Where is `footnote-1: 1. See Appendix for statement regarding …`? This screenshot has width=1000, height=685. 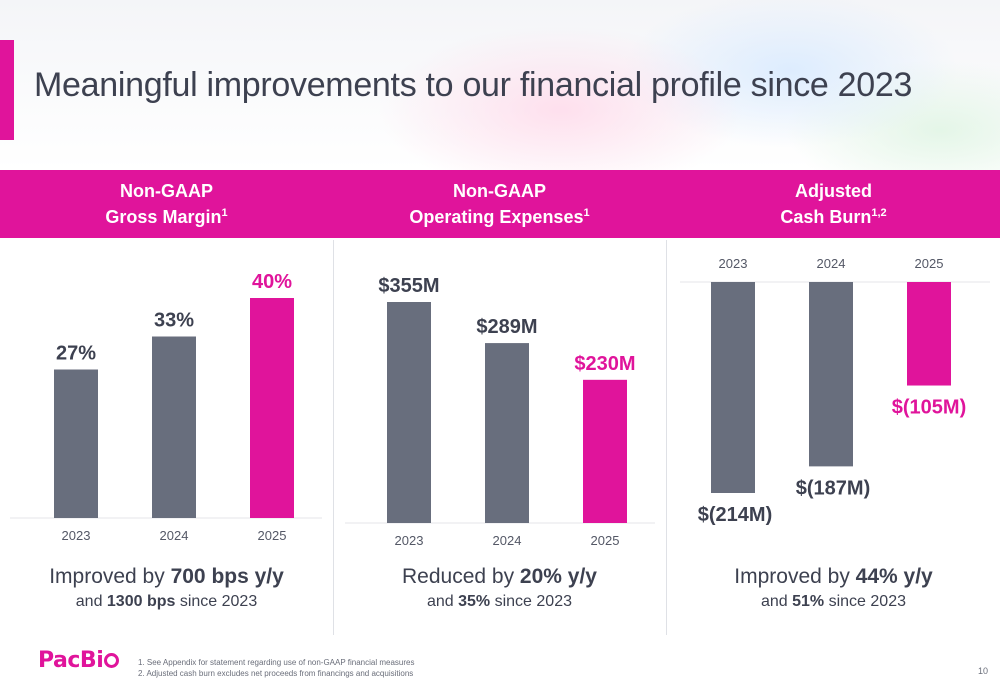 footnote-1: 1. See Appendix for statement regarding … is located at coordinates (276, 662).